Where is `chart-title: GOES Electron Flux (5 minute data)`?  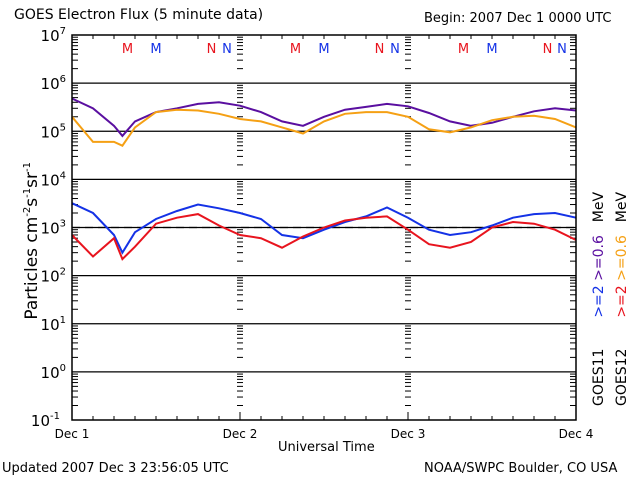 chart-title: GOES Electron Flux (5 minute data) is located at coordinates (139, 15).